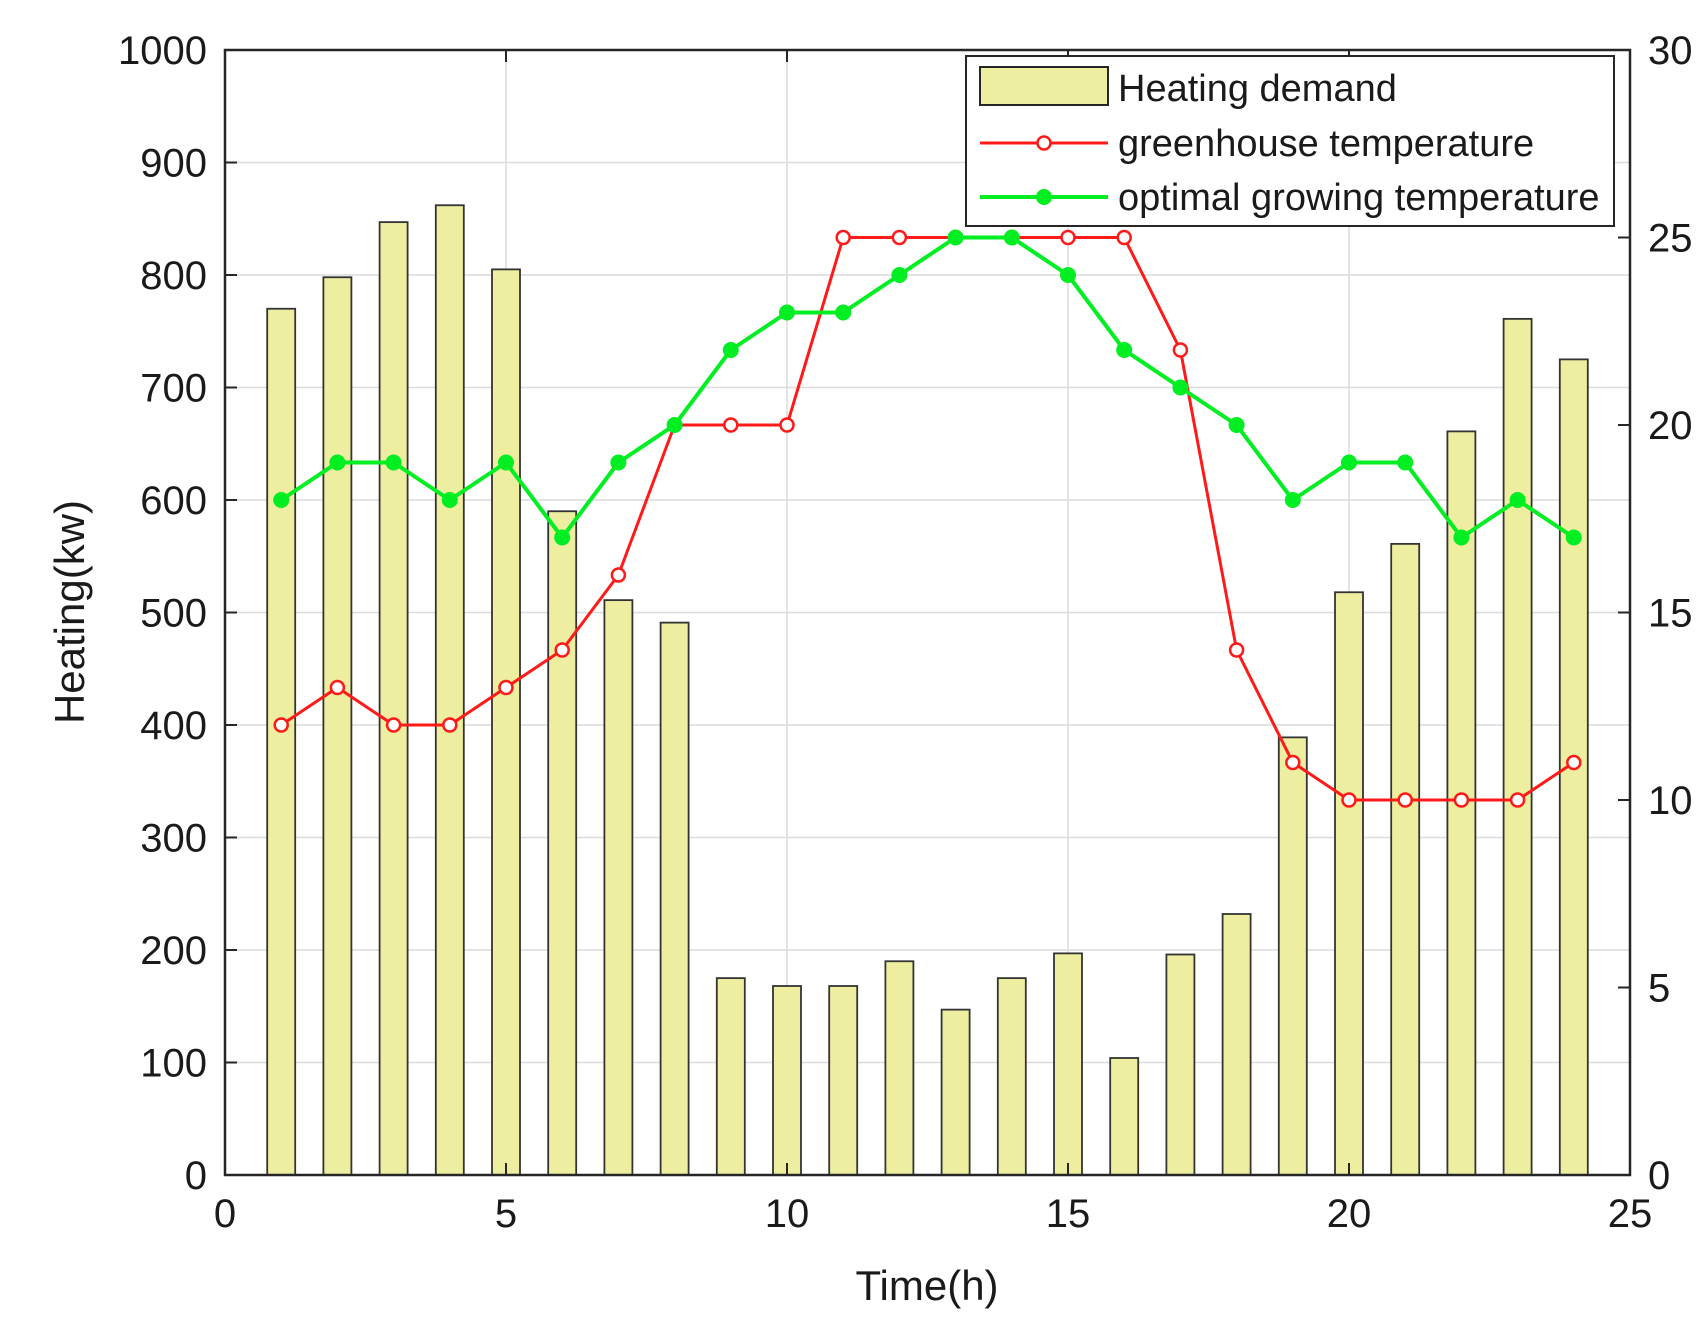  I want to click on legend-swatch-heating-demand, so click(1044, 86).